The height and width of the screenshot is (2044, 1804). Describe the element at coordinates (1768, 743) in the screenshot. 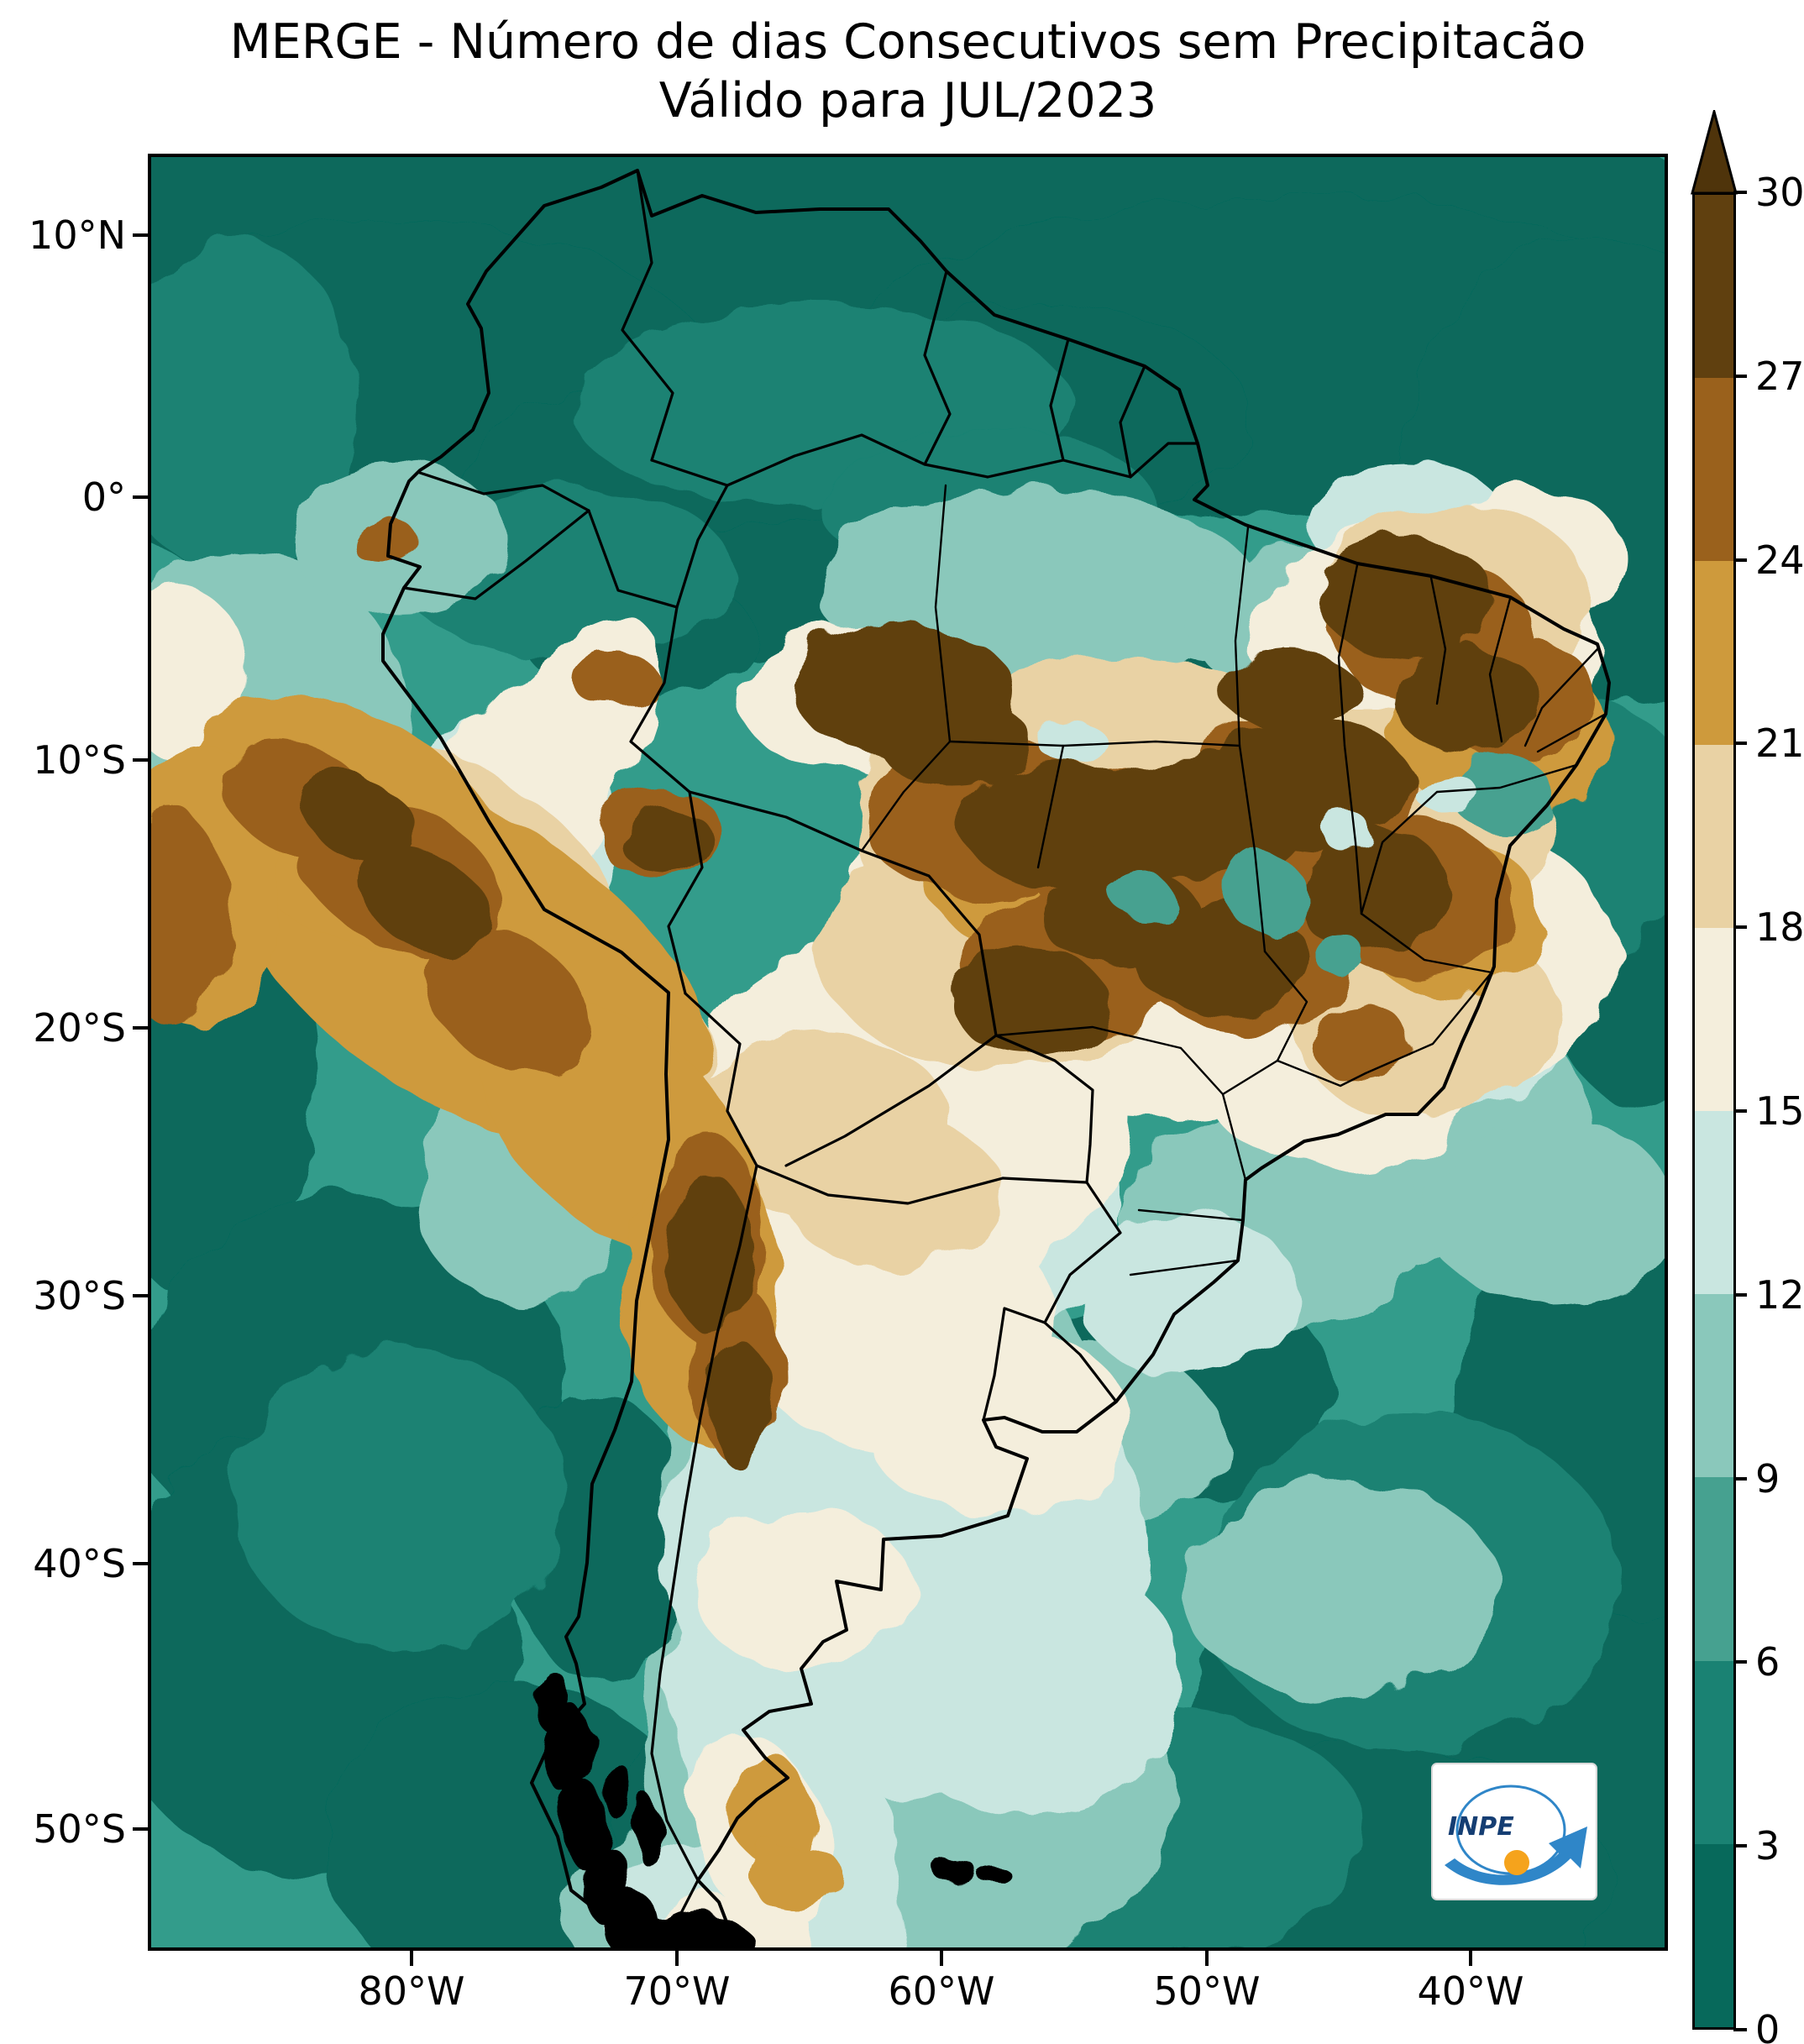

I see `colorbar-tick-label: 21` at that location.